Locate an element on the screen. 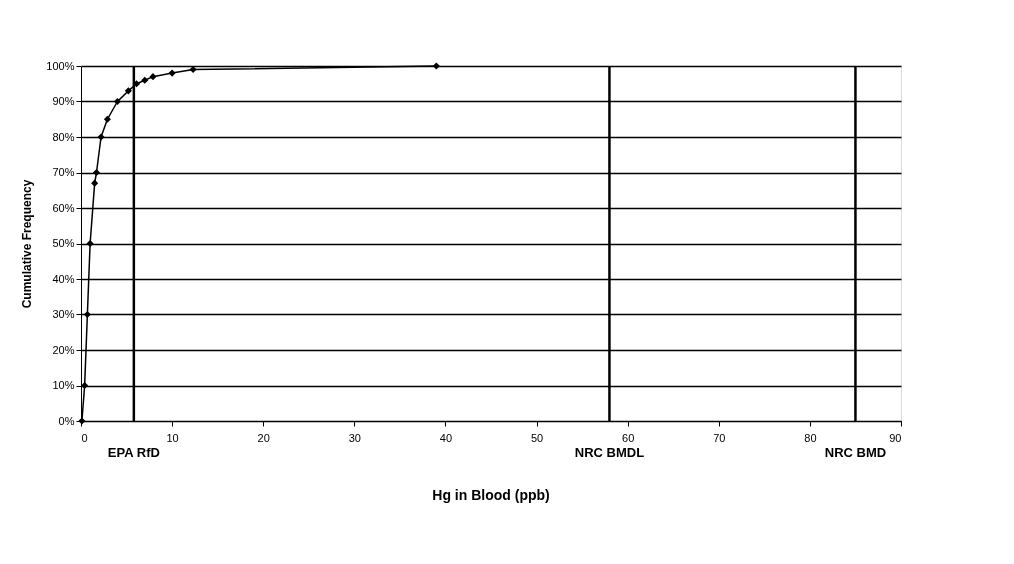  y-axis-title: Cumulative Frequency is located at coordinates (27, 244).